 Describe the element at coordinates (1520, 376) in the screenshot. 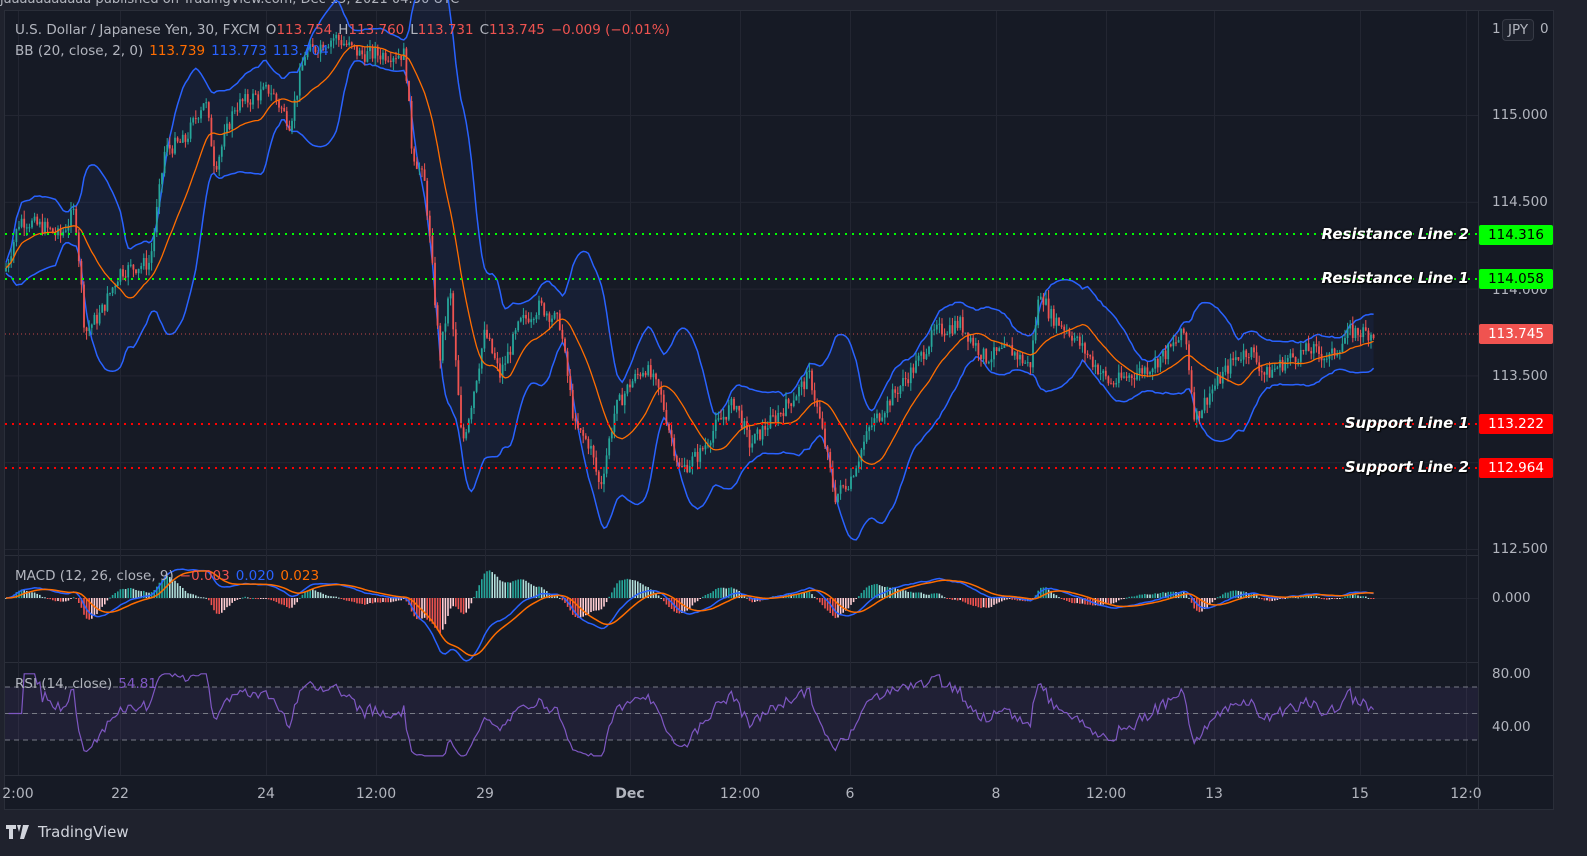

I see `price-tick: 113.500` at that location.